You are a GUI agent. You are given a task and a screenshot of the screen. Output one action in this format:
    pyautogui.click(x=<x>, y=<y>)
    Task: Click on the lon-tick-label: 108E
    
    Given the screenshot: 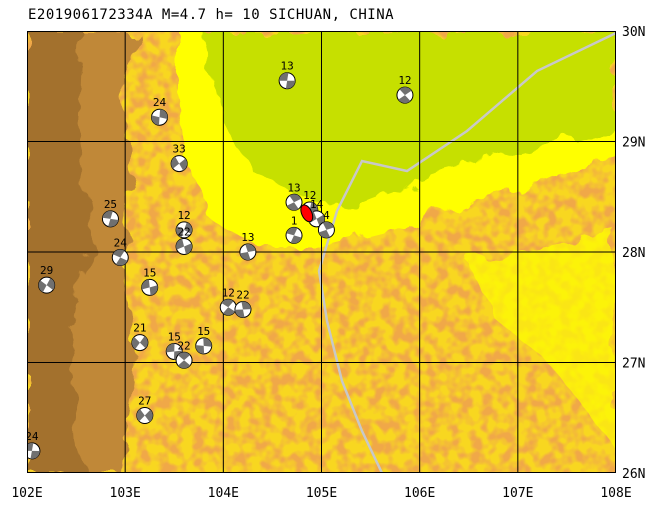 What is the action you would take?
    pyautogui.click(x=615, y=493)
    